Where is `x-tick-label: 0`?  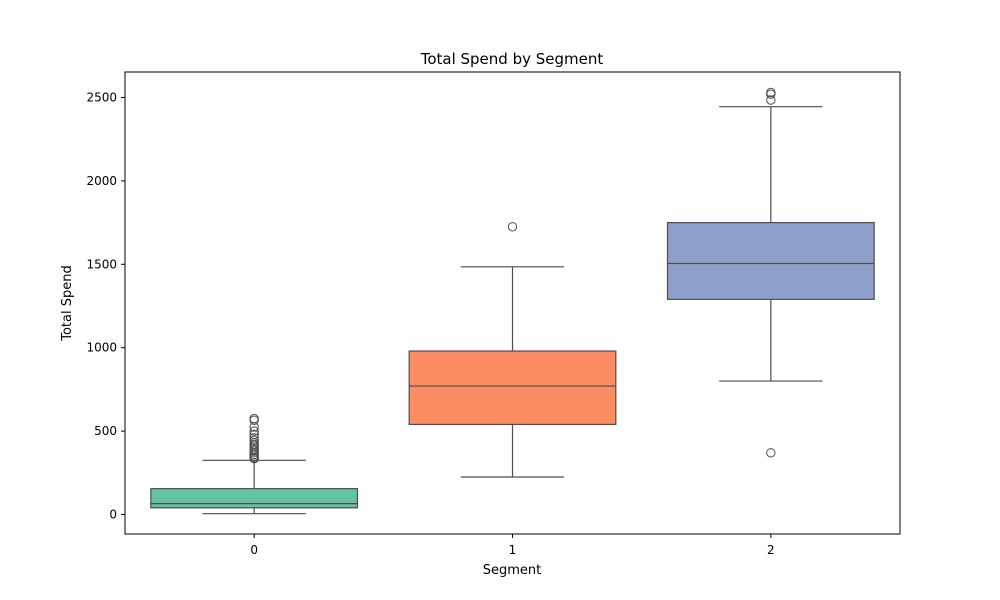
x-tick-label: 0 is located at coordinates (254, 550).